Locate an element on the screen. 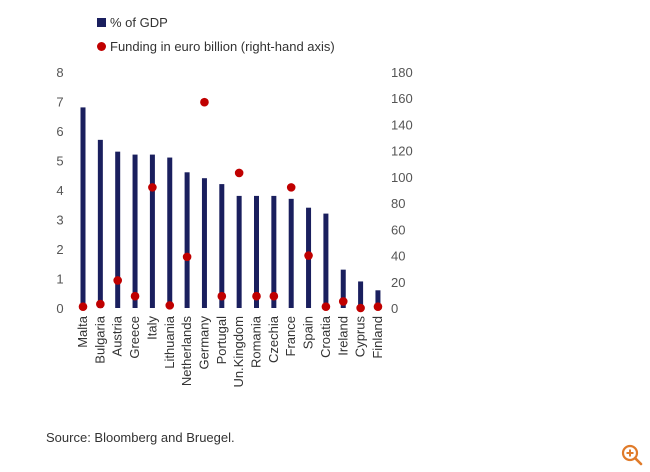 The image size is (650, 472). right-axis-tick: 0 is located at coordinates (394, 308).